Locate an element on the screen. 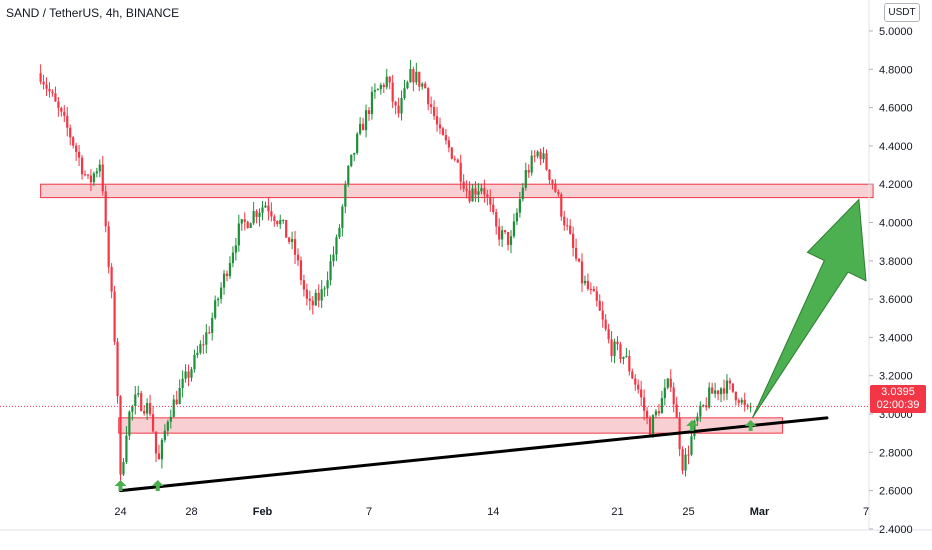  price-tick-label: 2.4000 is located at coordinates (896, 530).